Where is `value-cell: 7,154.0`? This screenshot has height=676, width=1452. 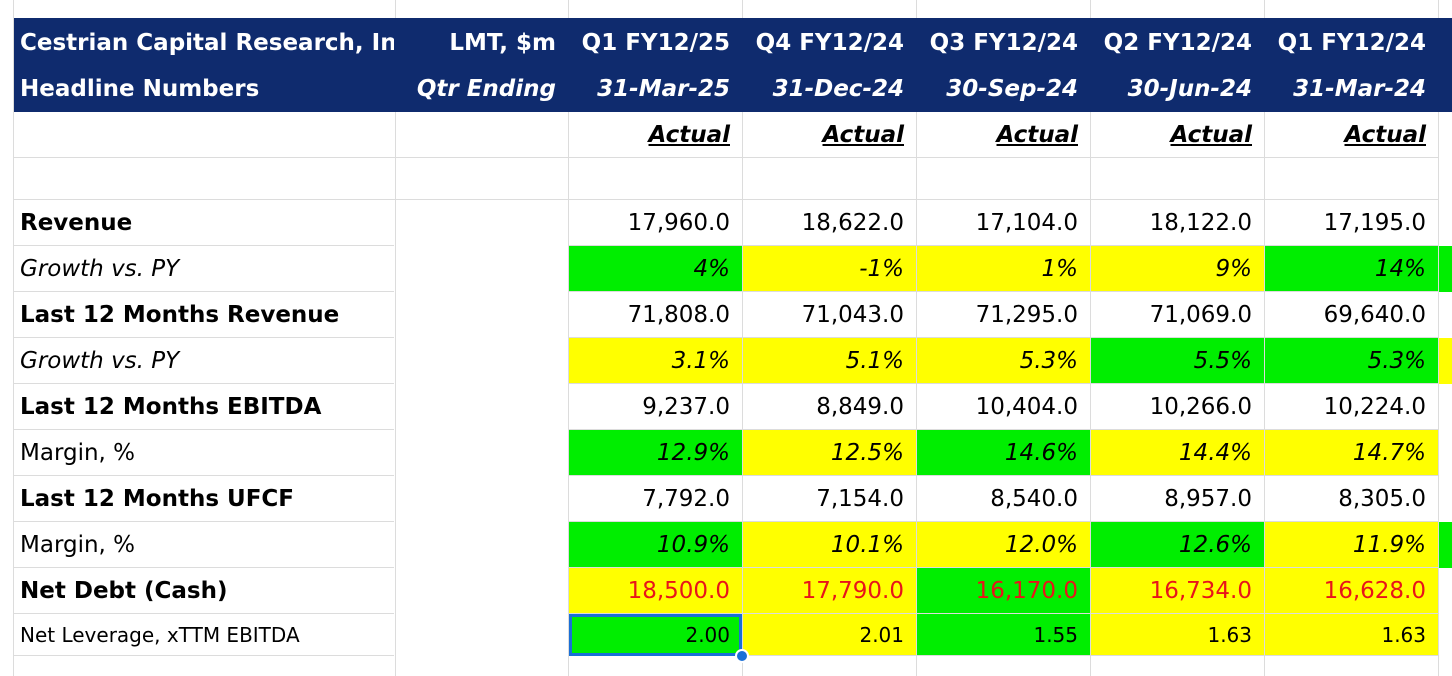 value-cell: 7,154.0 is located at coordinates (829, 499).